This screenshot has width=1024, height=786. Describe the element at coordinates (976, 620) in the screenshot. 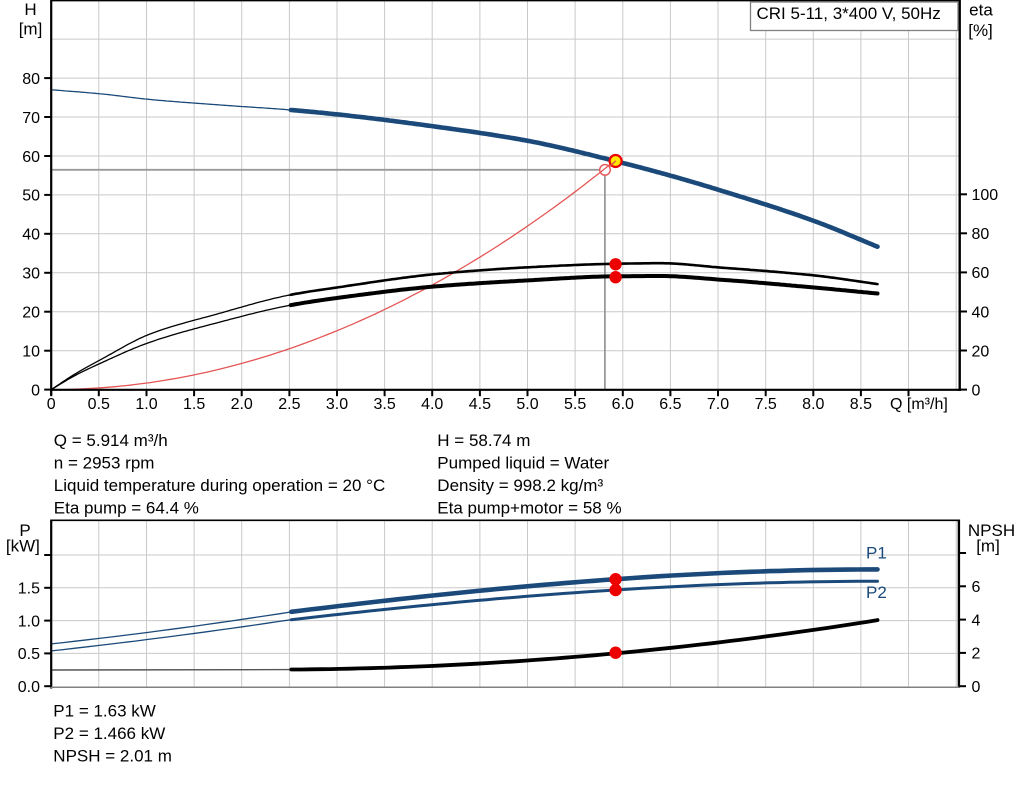

I see `svg-text: 4` at that location.